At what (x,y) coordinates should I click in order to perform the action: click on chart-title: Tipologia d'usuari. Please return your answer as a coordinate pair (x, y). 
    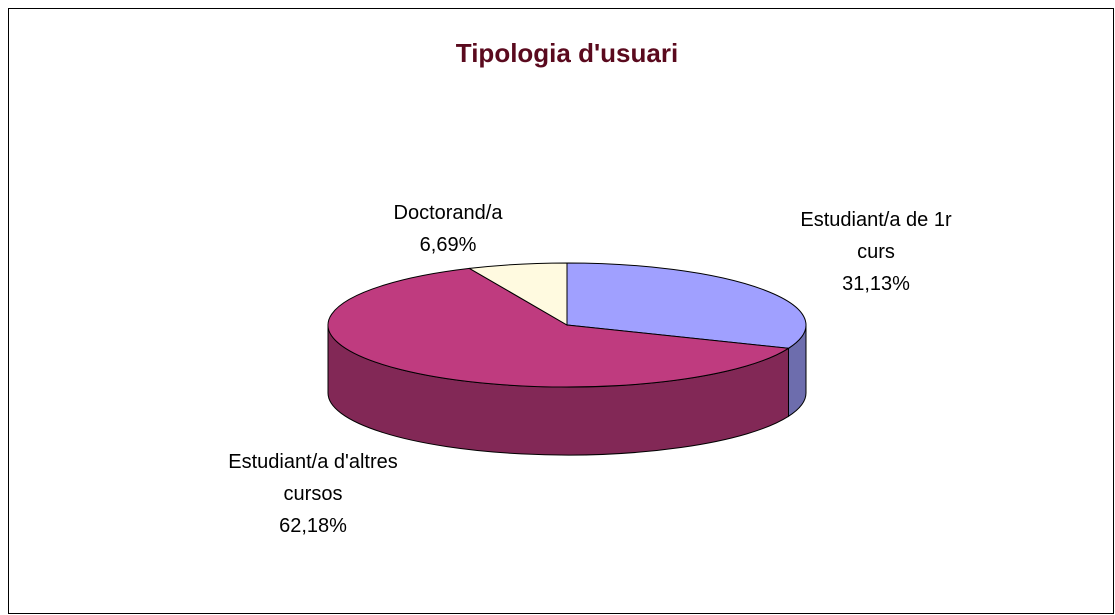
    Looking at the image, I should click on (567, 53).